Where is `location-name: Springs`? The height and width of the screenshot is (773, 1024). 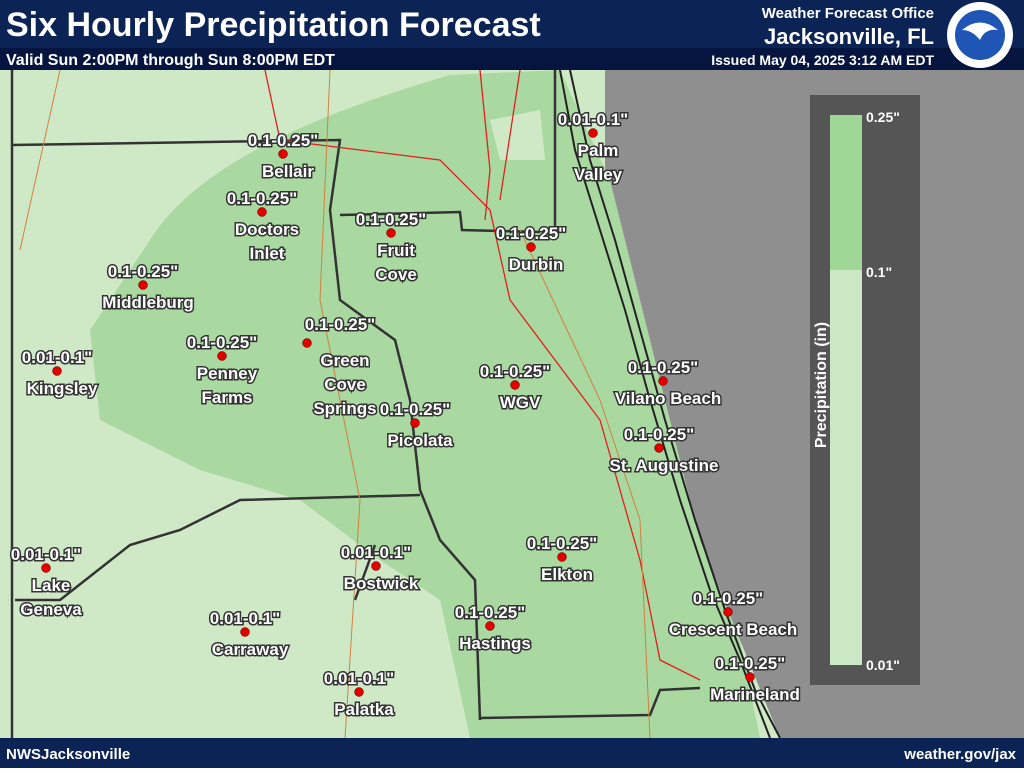 location-name: Springs is located at coordinates (344, 408).